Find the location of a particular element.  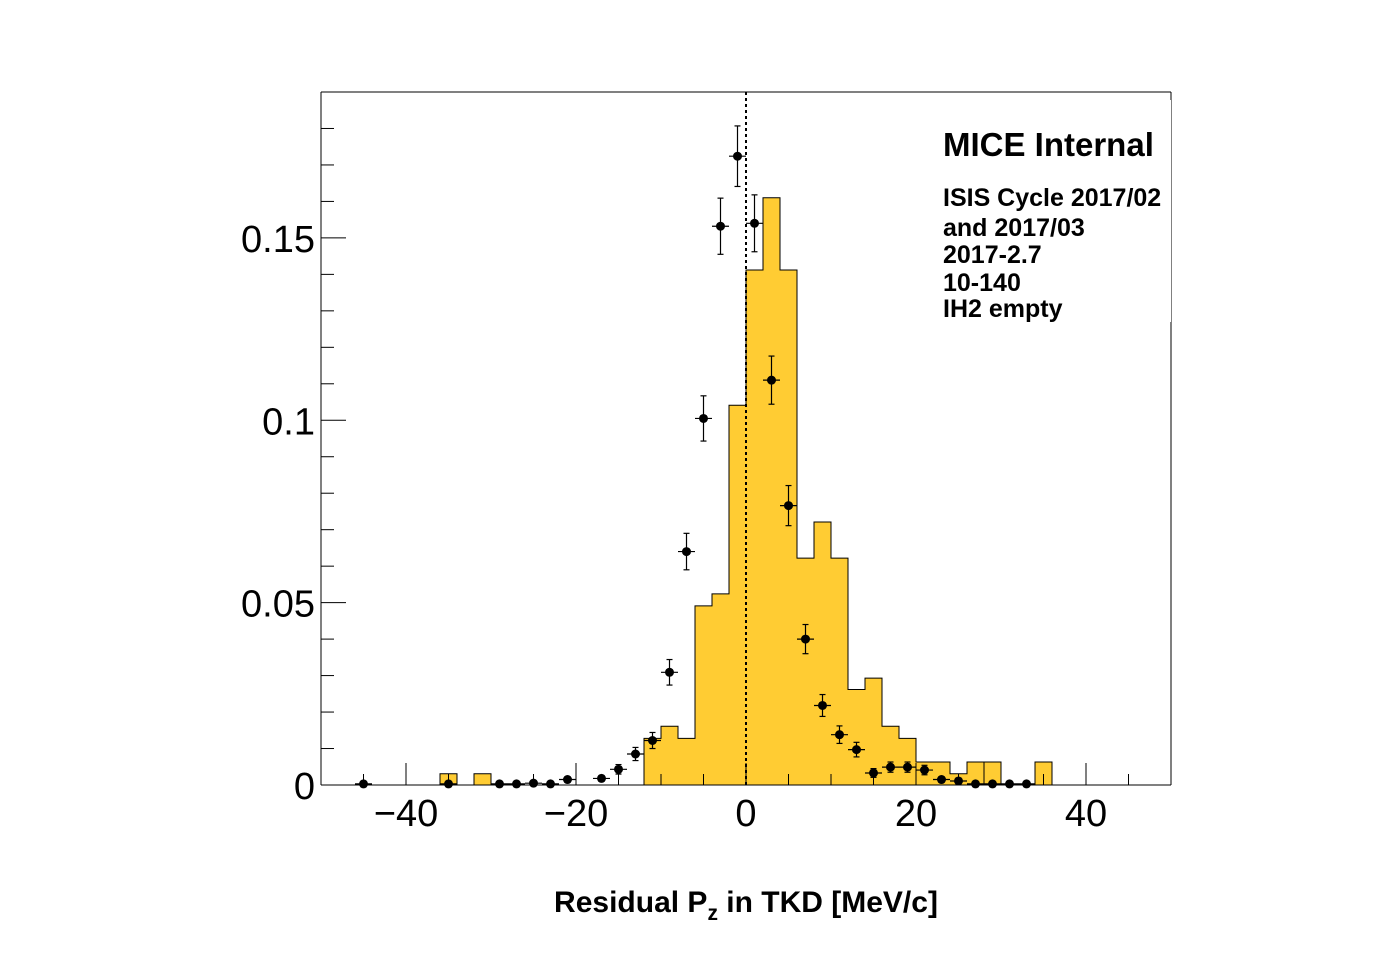

x-axis-label-rest: in TKD [MeV/c] is located at coordinates (828, 902).